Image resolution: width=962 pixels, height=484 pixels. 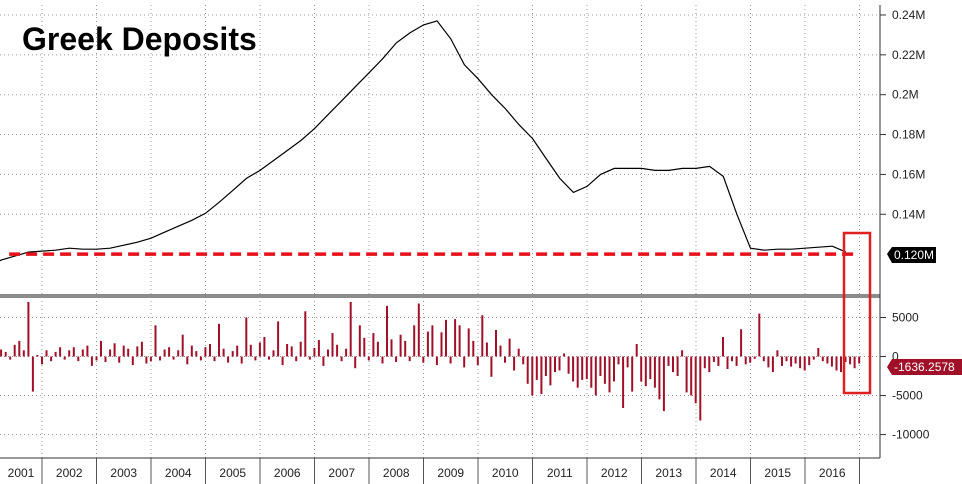 I want to click on x-tick-label: 2009, so click(x=450, y=473).